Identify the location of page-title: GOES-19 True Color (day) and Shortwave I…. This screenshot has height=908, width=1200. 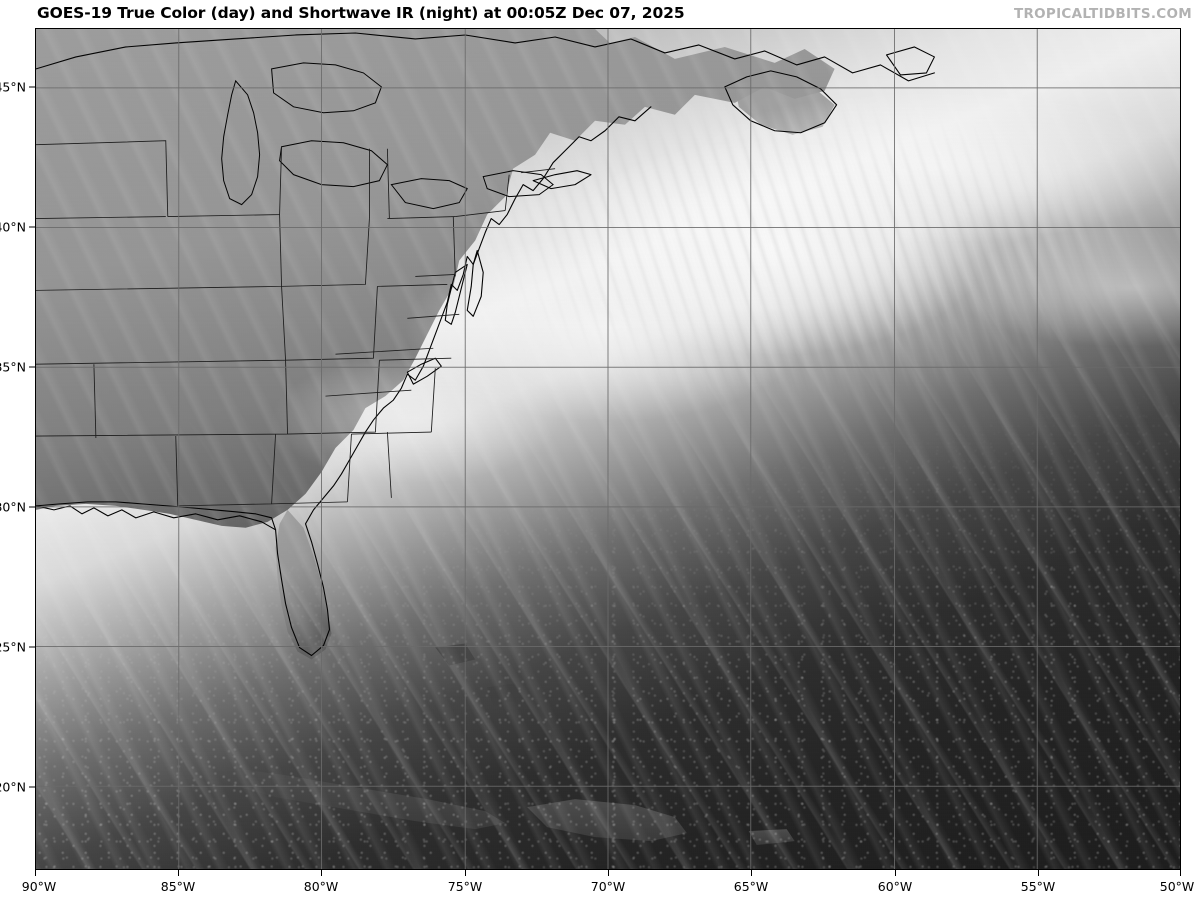
(361, 13).